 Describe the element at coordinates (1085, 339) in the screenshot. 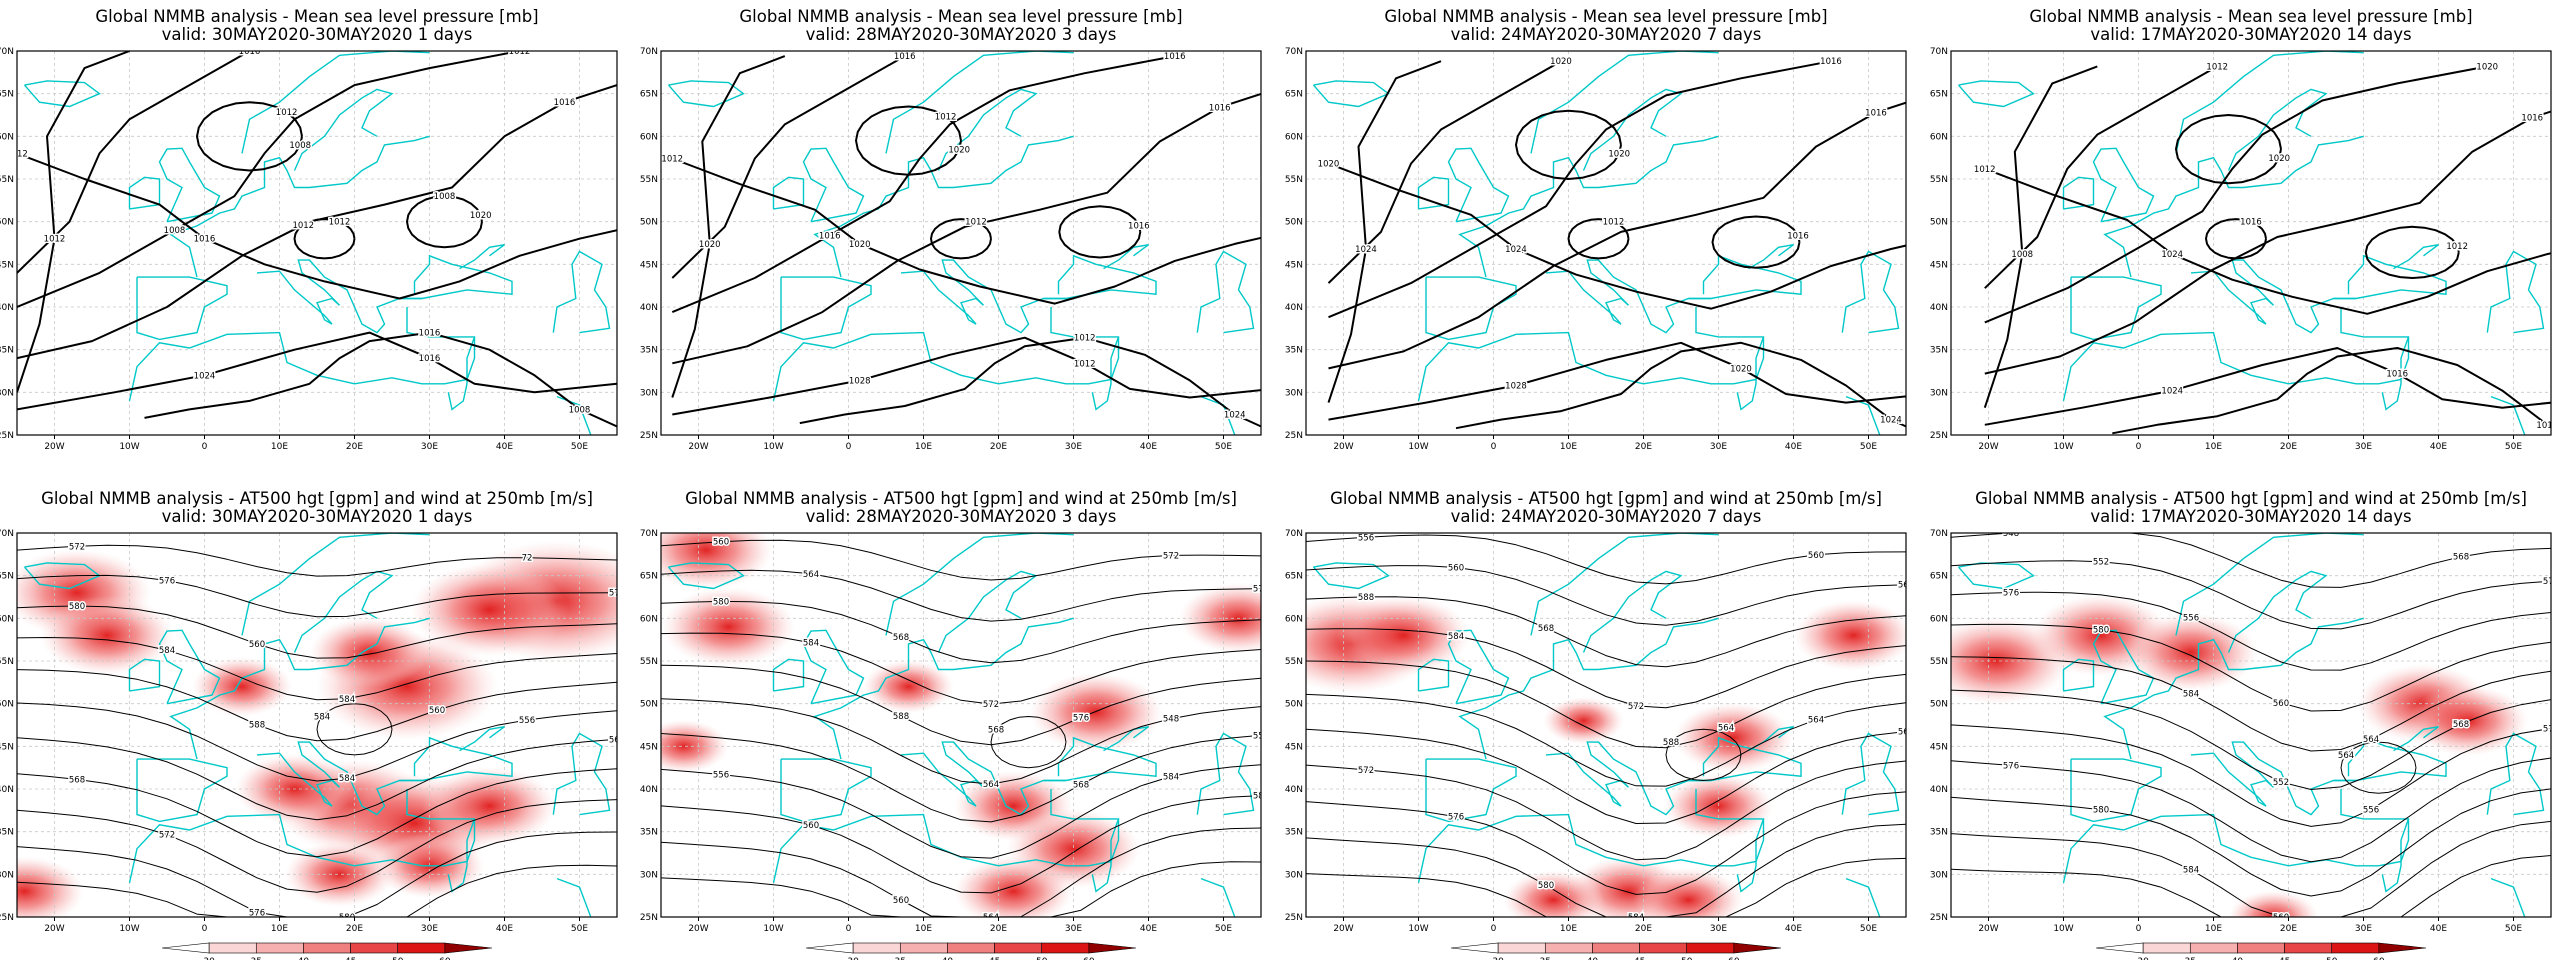

I see `contour-label: 1012` at that location.